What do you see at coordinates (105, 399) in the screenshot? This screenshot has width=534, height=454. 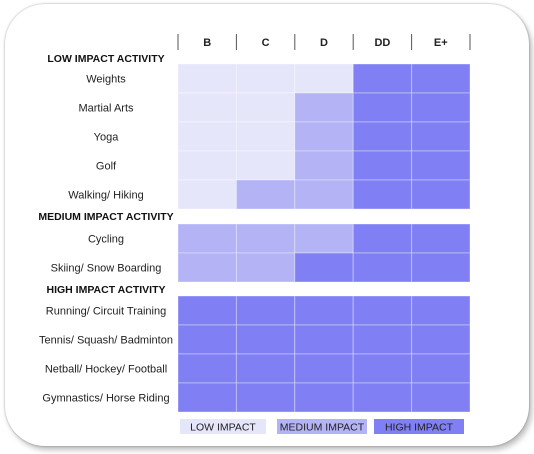 I see `row-label: Gymnastics/ Horse Riding` at bounding box center [105, 399].